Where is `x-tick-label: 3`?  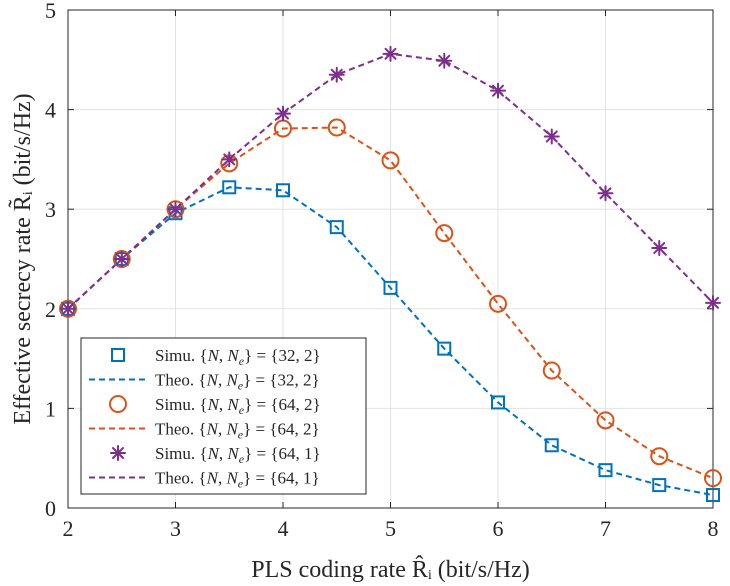
x-tick-label: 3 is located at coordinates (175, 528).